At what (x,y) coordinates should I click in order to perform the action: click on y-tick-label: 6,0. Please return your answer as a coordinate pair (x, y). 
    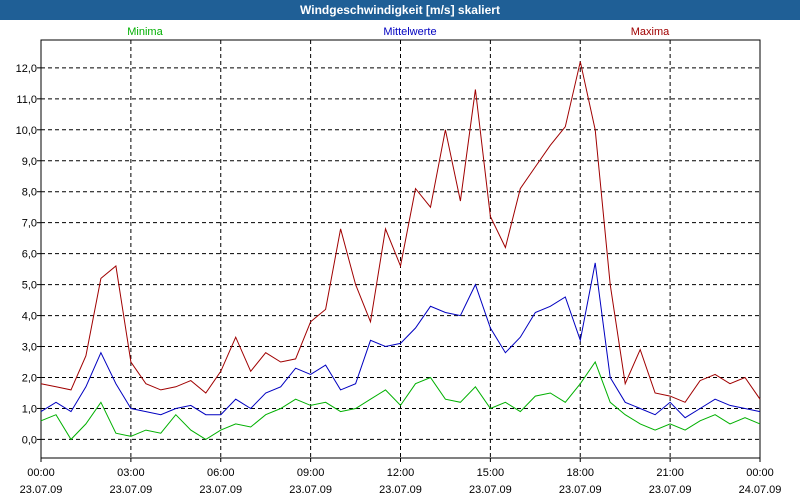
    Looking at the image, I should click on (29, 255).